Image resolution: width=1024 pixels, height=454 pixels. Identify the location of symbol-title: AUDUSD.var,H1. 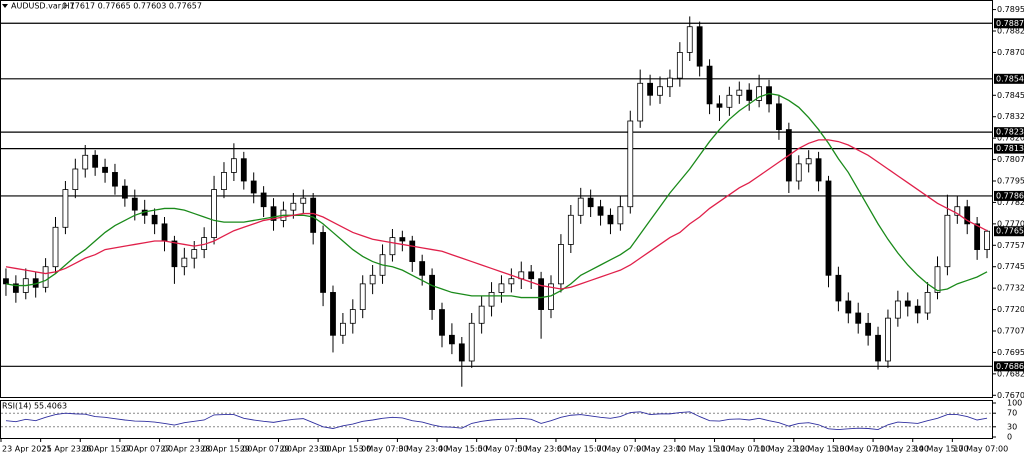
(43, 6).